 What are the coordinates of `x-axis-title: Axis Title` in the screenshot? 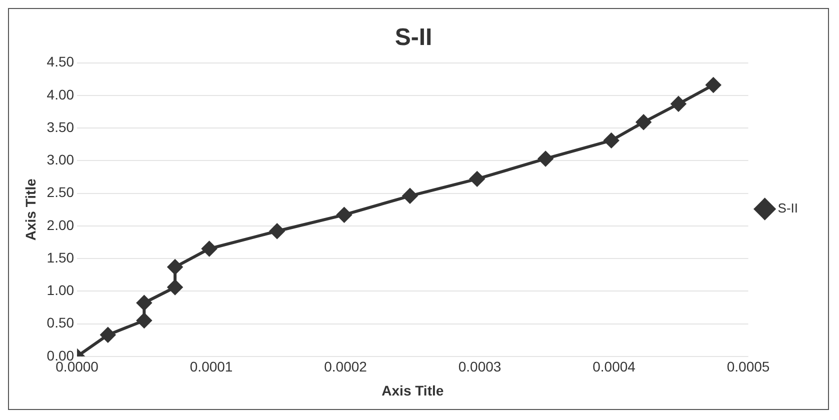 It's located at (413, 390).